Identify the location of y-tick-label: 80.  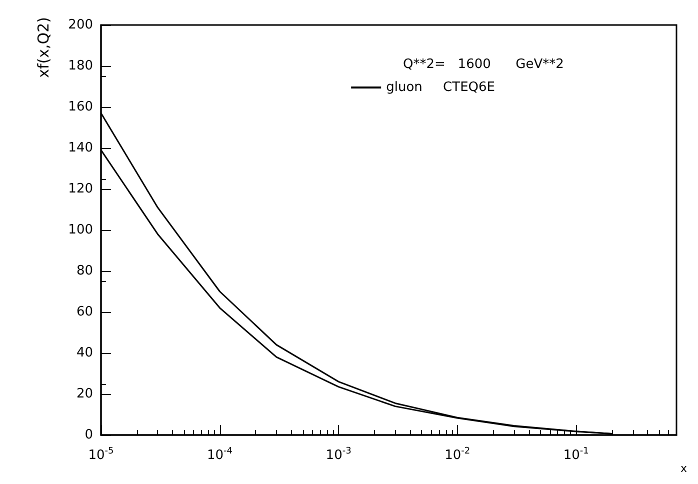
(84, 271).